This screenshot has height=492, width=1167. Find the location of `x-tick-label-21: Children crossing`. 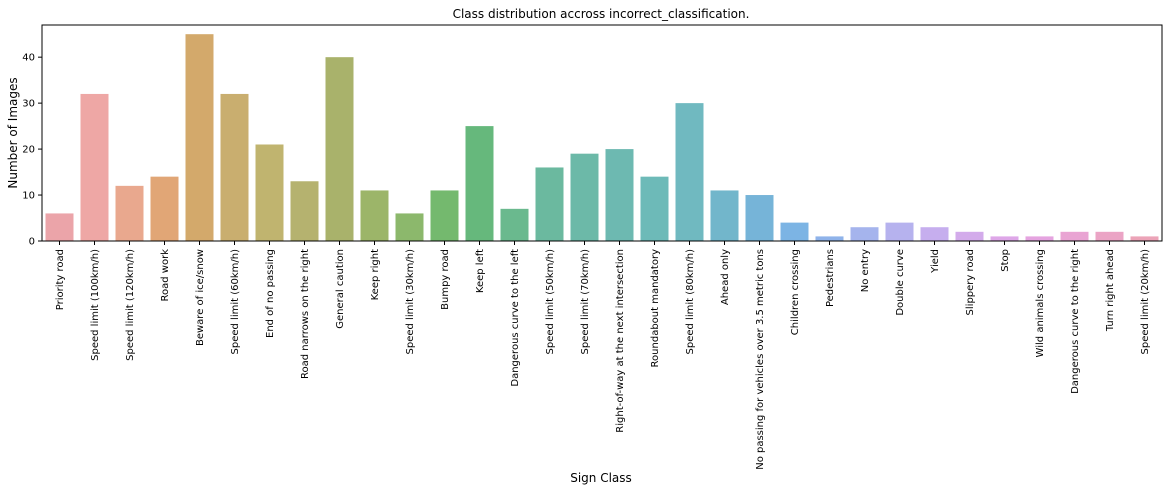

x-tick-label-21: Children crossing is located at coordinates (795, 292).